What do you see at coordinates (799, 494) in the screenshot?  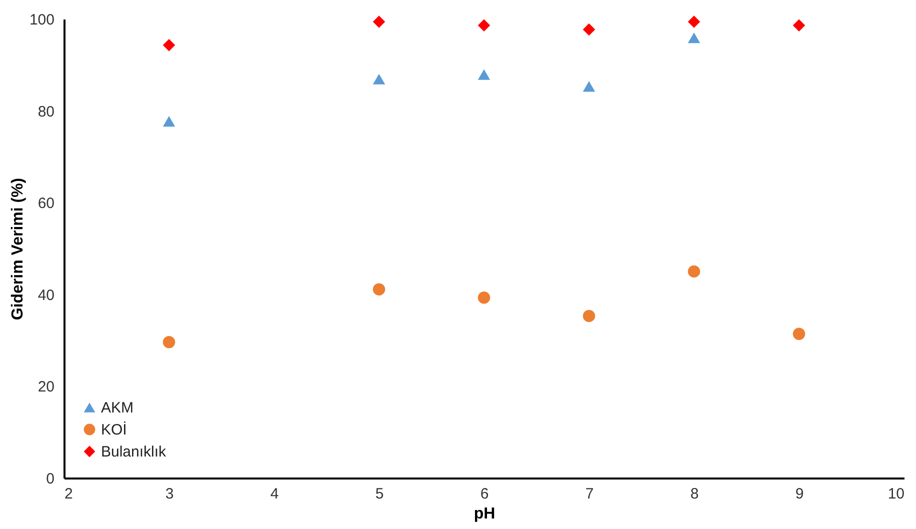 I see `x-tick-label: 9` at bounding box center [799, 494].